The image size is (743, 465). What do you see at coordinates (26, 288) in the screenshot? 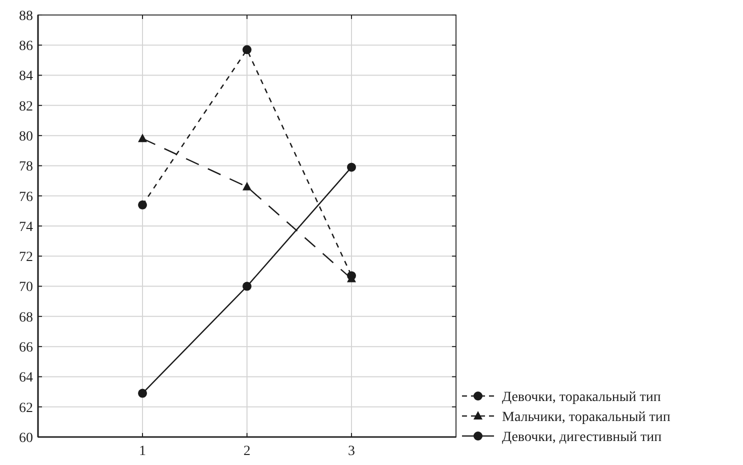
I see `y-tick-label: 70` at bounding box center [26, 288].